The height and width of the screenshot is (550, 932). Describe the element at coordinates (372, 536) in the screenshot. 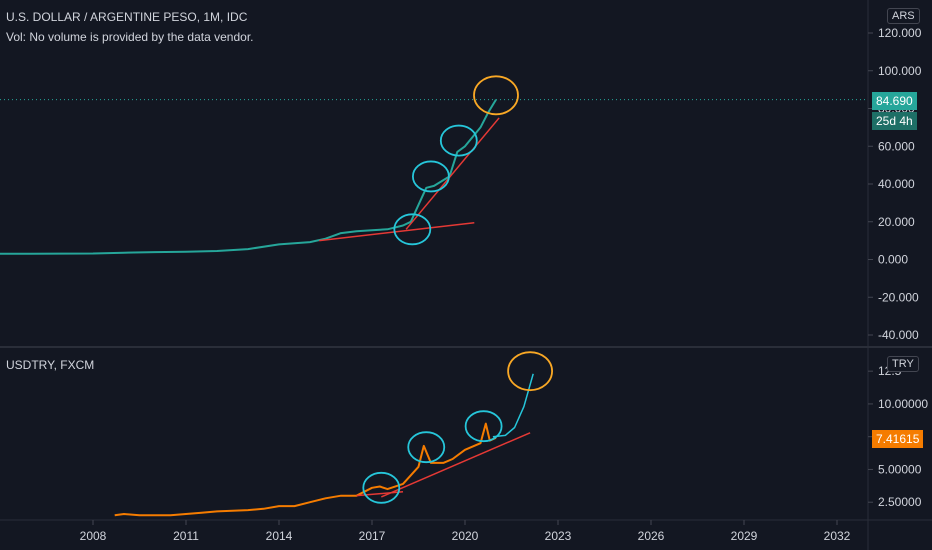

I see `x-tick-label: 2017` at that location.